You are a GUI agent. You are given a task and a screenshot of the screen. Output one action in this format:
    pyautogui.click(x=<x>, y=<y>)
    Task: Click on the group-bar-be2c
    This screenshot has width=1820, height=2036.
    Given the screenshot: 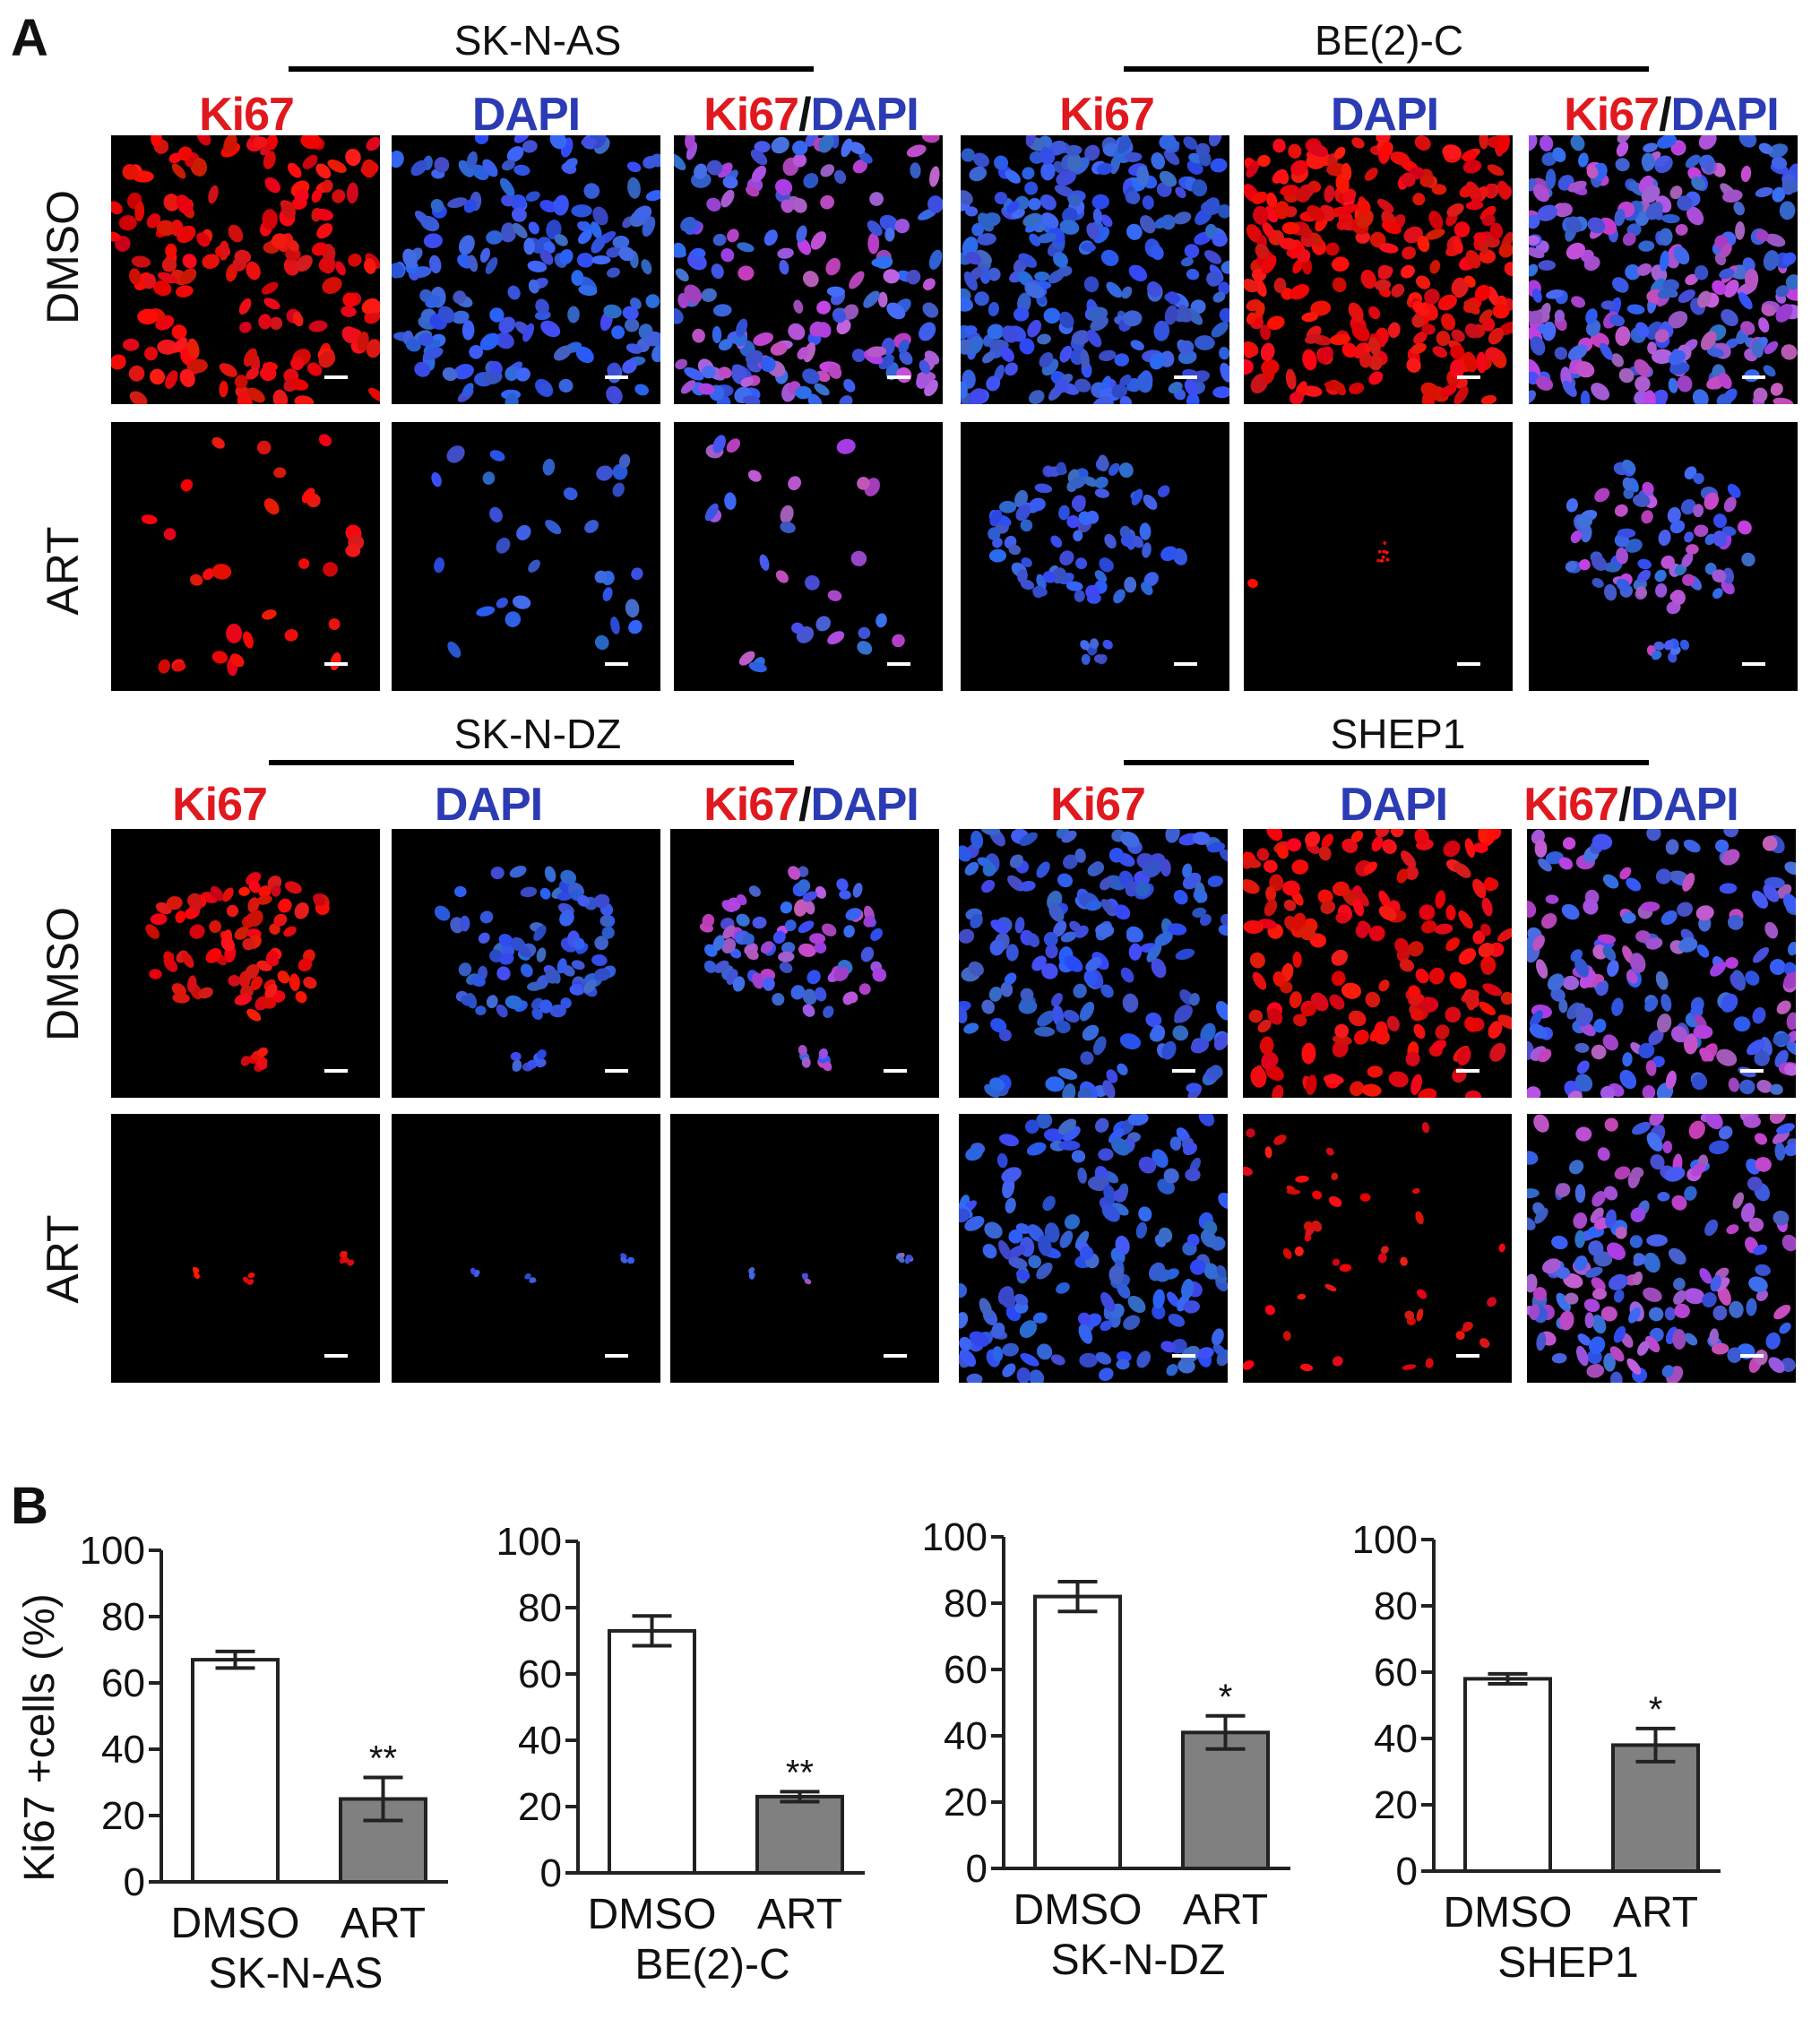 What is the action you would take?
    pyautogui.click(x=1386, y=69)
    